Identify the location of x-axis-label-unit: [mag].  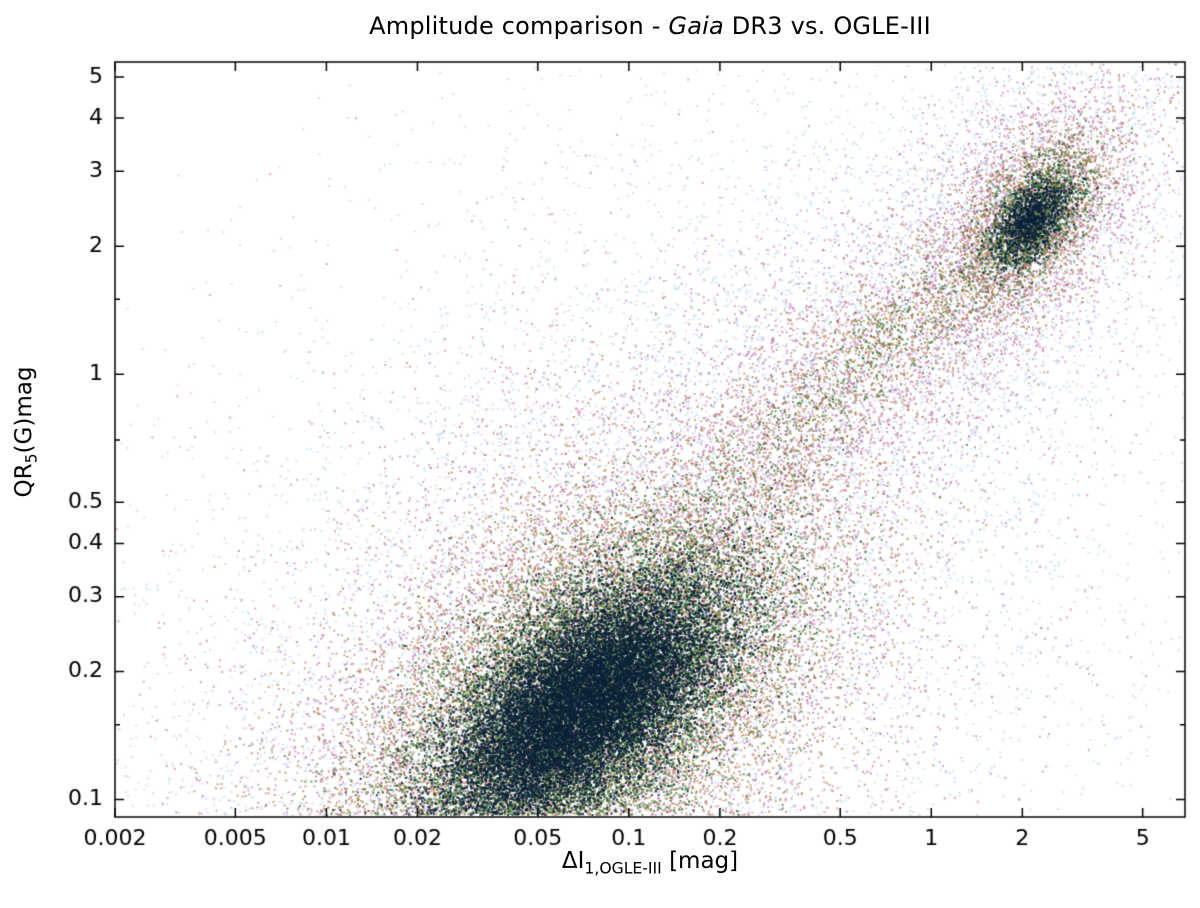
(700, 861).